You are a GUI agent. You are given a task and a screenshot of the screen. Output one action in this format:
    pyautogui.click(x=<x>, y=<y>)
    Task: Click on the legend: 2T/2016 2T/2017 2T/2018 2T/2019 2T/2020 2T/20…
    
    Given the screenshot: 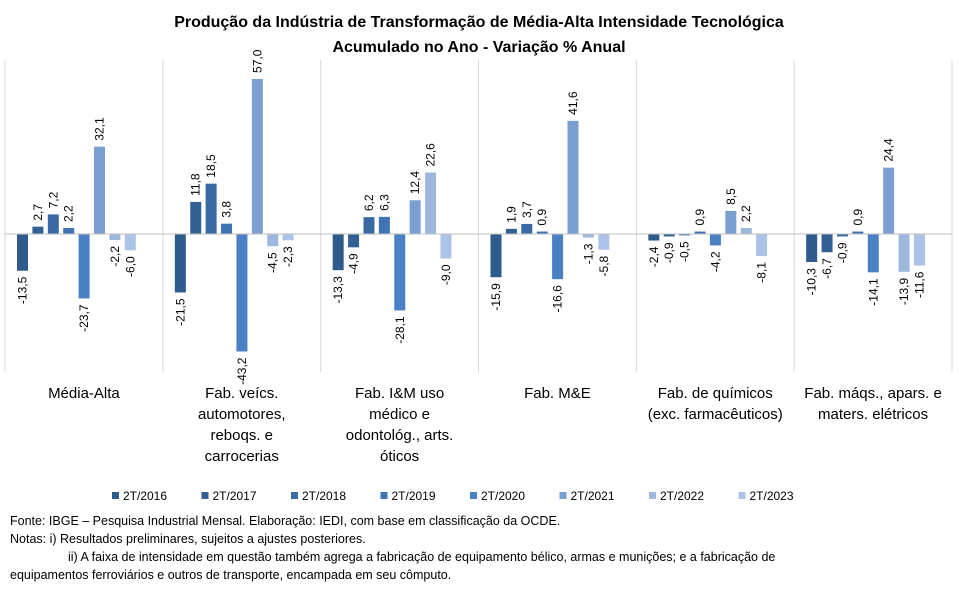 What is the action you would take?
    pyautogui.click(x=453, y=496)
    